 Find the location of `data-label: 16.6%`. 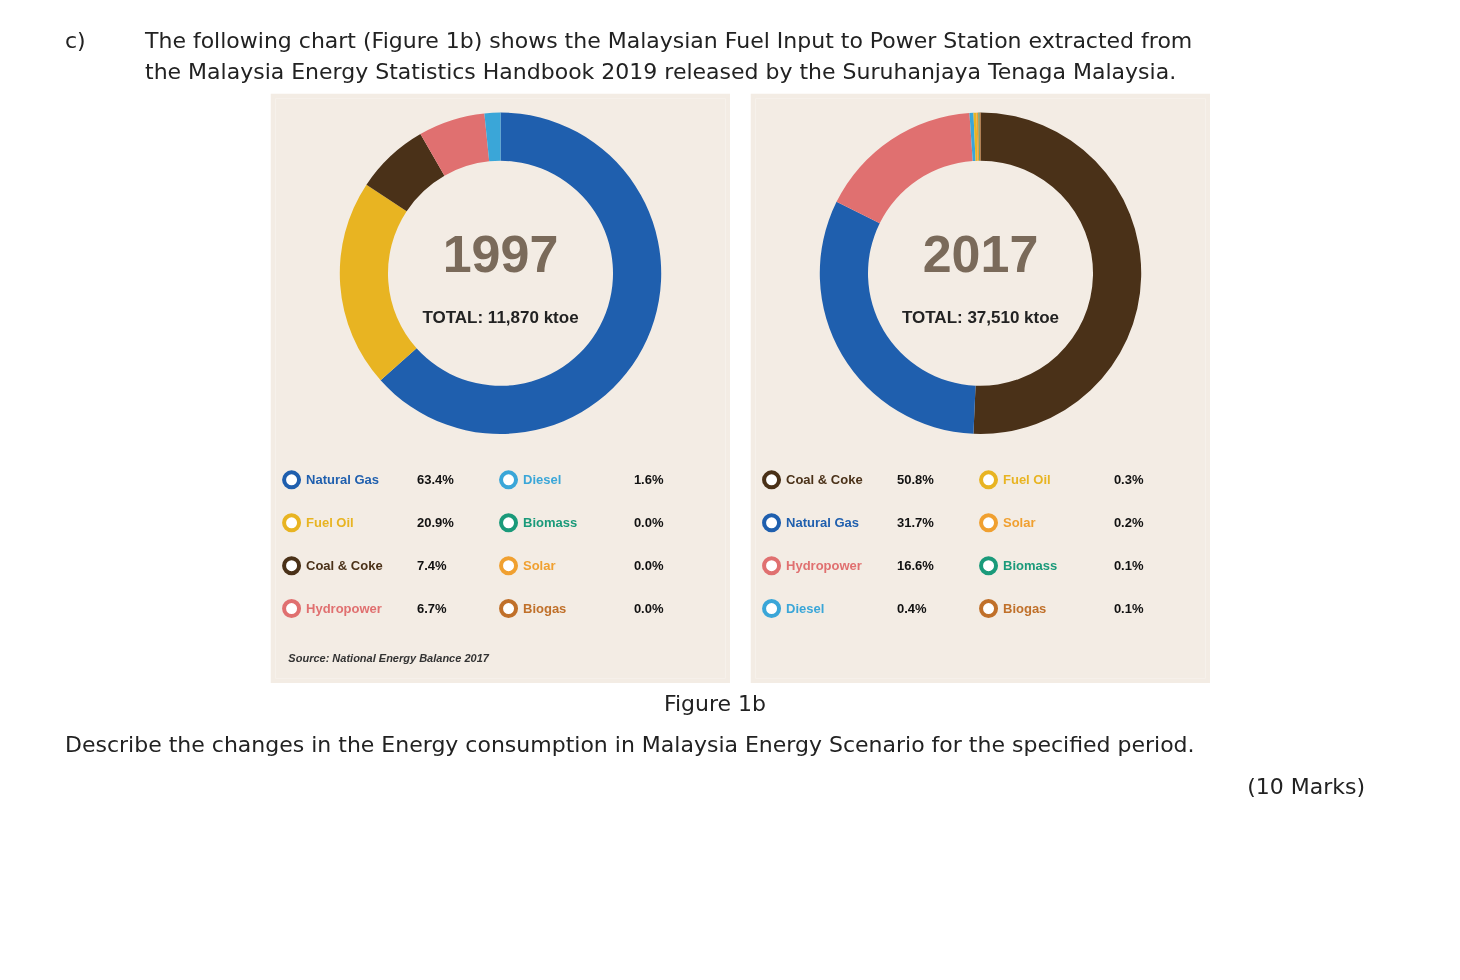

data-label: 16.6% is located at coordinates (915, 566).